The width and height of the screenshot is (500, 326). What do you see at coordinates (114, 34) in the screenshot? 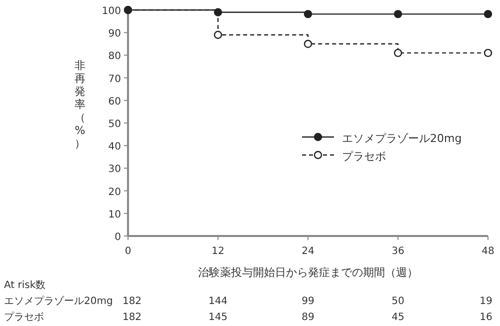
I see `y-tick-label: 90` at bounding box center [114, 34].